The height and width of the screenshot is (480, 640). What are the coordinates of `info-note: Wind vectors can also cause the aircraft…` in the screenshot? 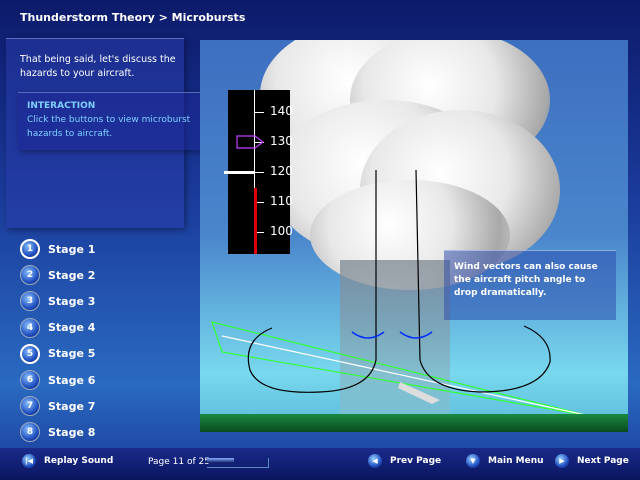 It's located at (530, 285).